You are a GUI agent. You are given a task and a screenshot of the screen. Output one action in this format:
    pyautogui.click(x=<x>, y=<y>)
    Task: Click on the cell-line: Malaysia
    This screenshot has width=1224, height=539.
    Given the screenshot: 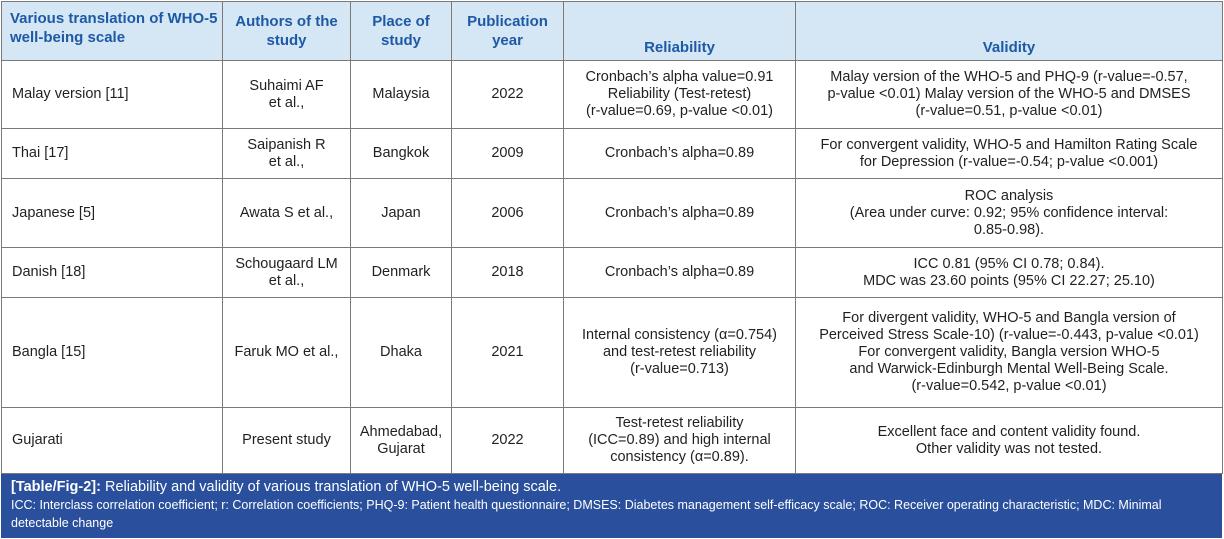 What is the action you would take?
    pyautogui.click(x=401, y=94)
    